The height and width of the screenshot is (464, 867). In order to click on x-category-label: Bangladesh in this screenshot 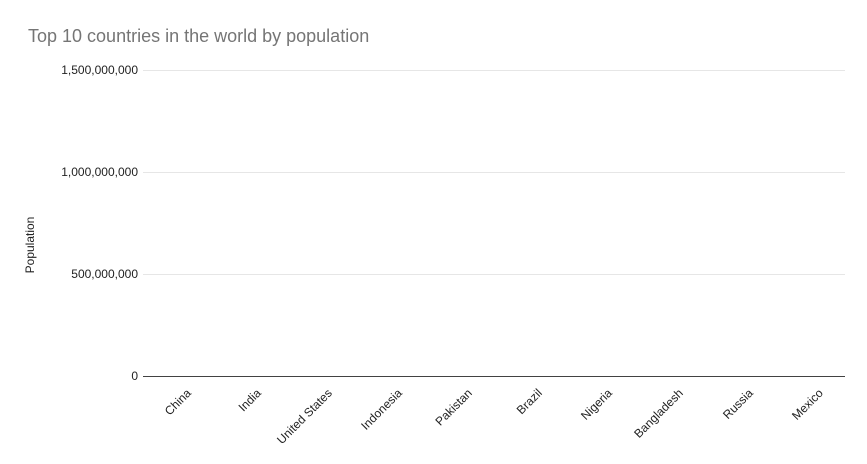, I will do `click(658, 413)`.